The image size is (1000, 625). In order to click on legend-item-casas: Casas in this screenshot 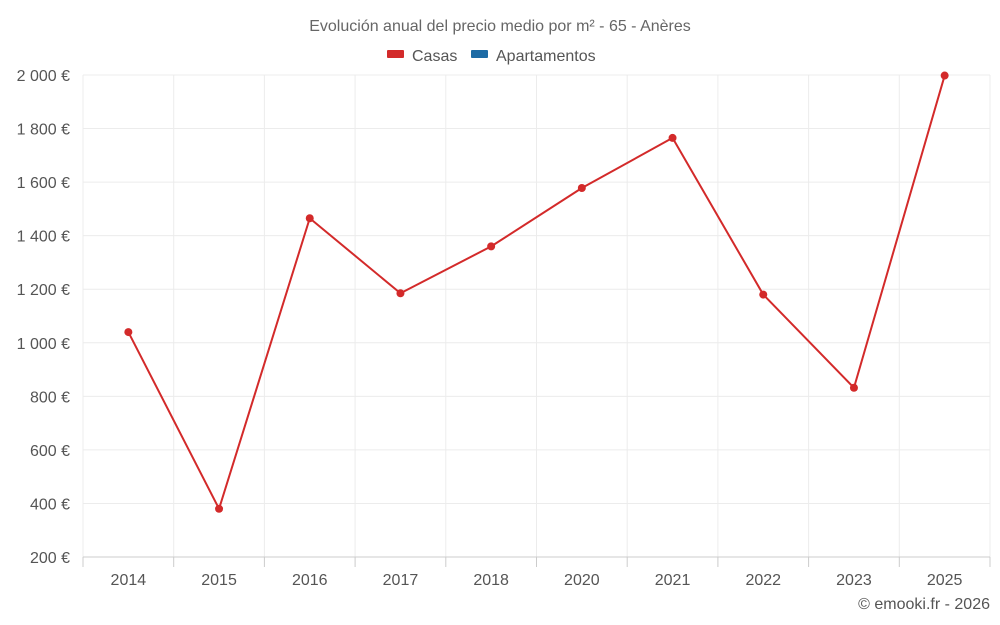, I will do `click(422, 56)`.